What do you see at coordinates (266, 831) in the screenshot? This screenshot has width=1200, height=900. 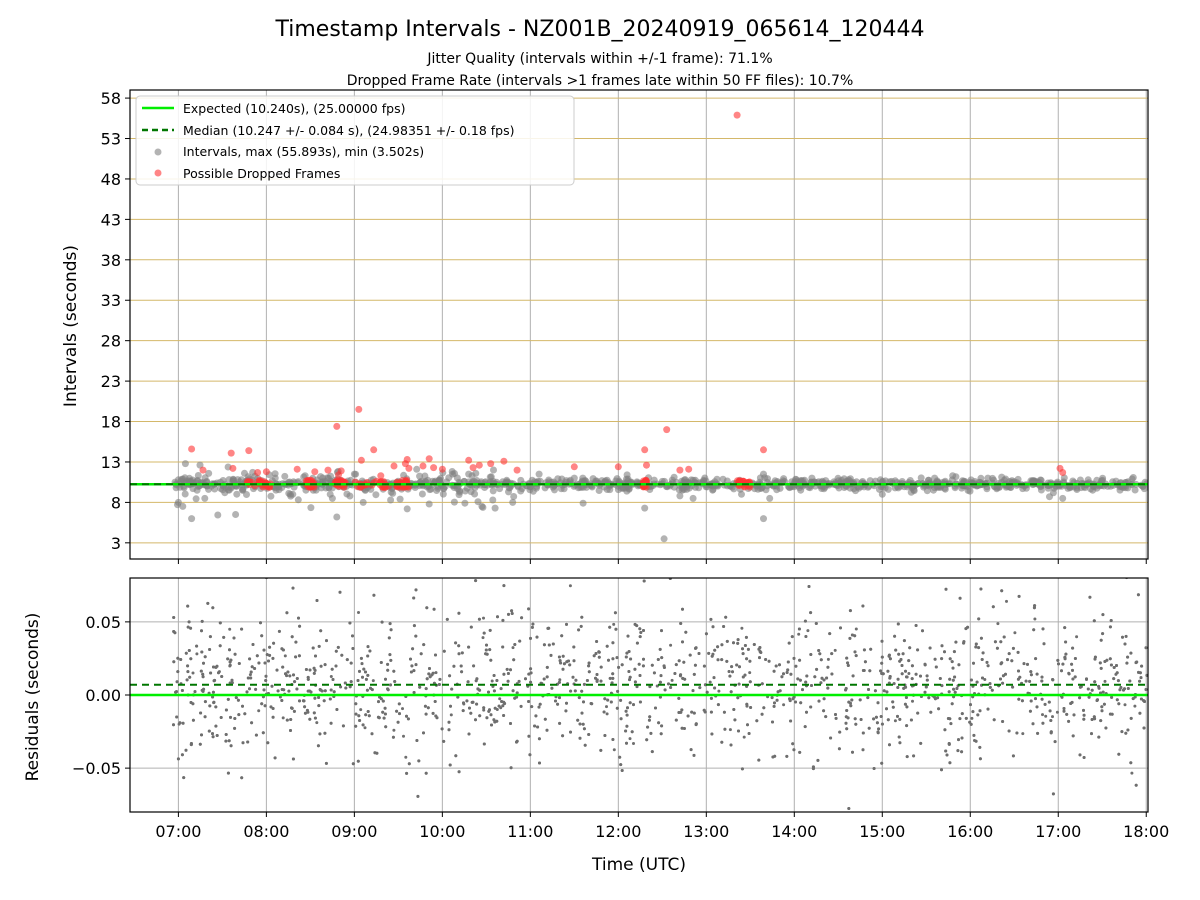 I see `time-tick-label: 08:00` at bounding box center [266, 831].